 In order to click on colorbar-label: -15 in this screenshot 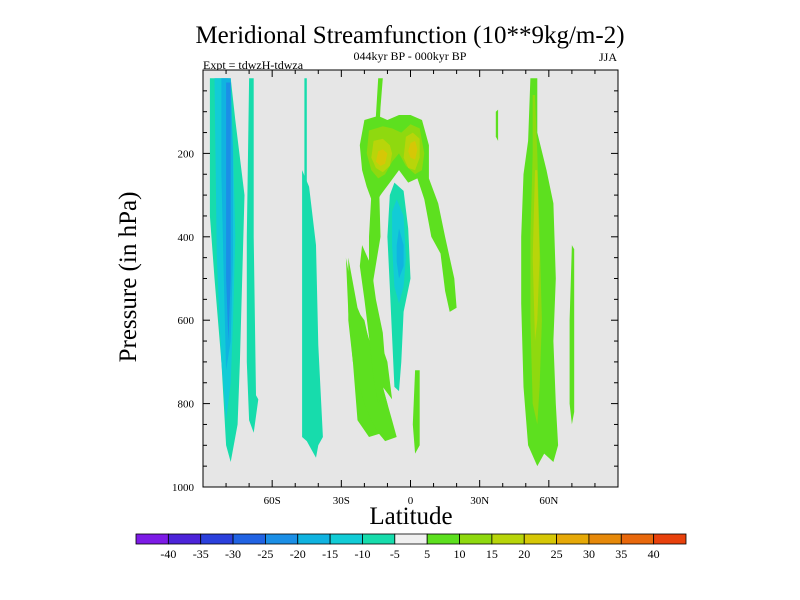, I will do `click(330, 554)`.